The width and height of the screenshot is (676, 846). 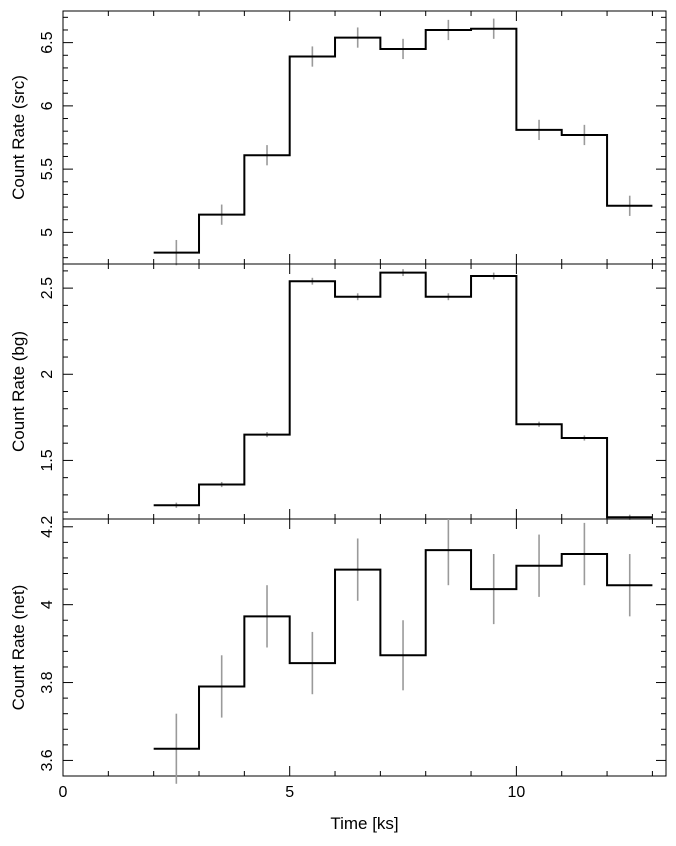 What do you see at coordinates (47, 760) in the screenshot?
I see `y-tick-label: 3.6` at bounding box center [47, 760].